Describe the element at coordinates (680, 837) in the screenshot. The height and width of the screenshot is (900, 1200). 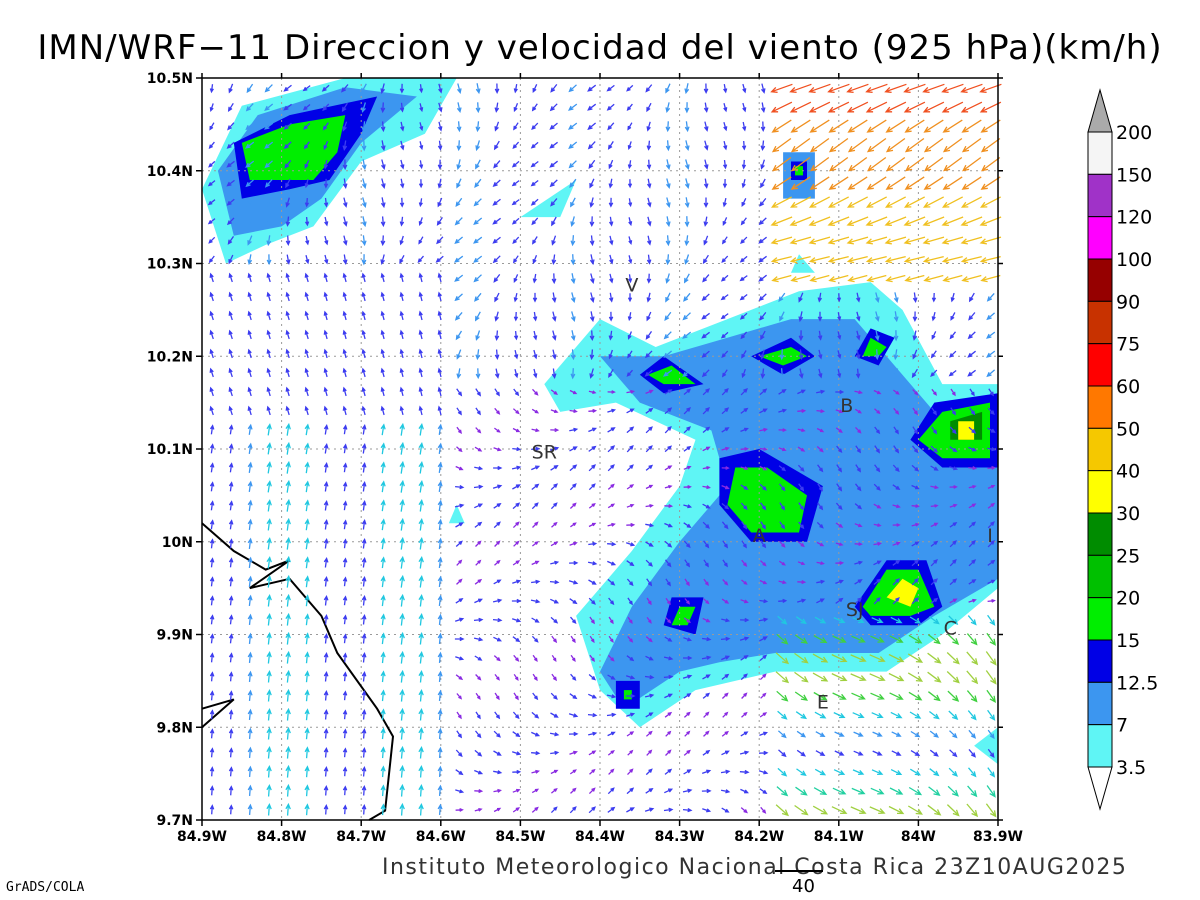
I see `lon-tick-label: 84.3W` at that location.